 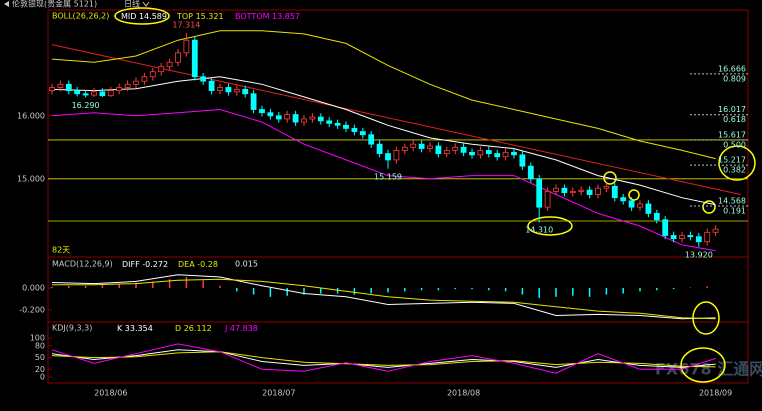 I want to click on legend-text: 47.838, so click(x=244, y=328).